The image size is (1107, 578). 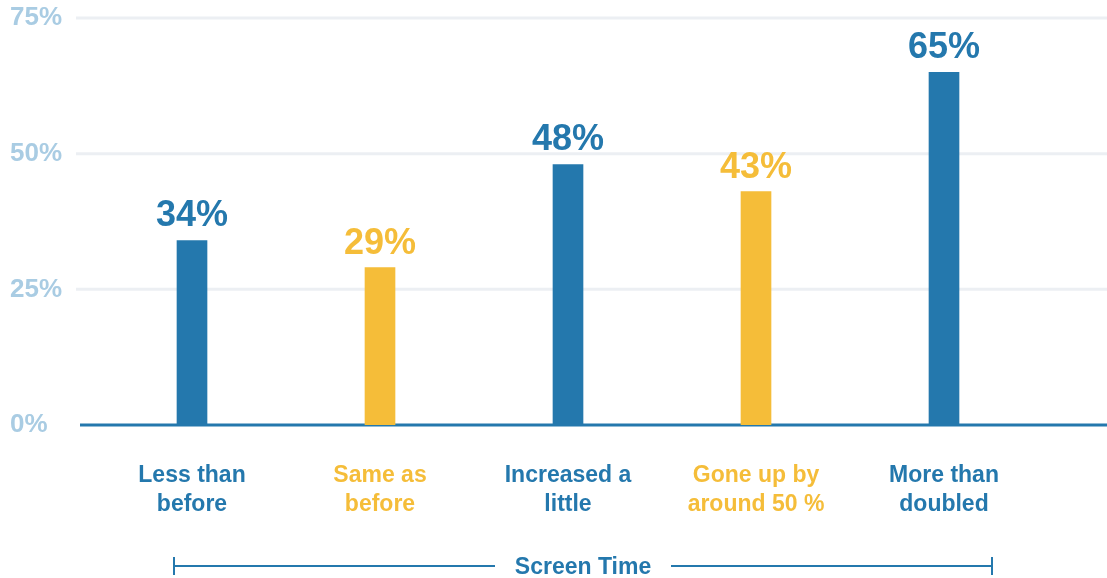 What do you see at coordinates (36, 287) in the screenshot?
I see `y-tick-label: 25%` at bounding box center [36, 287].